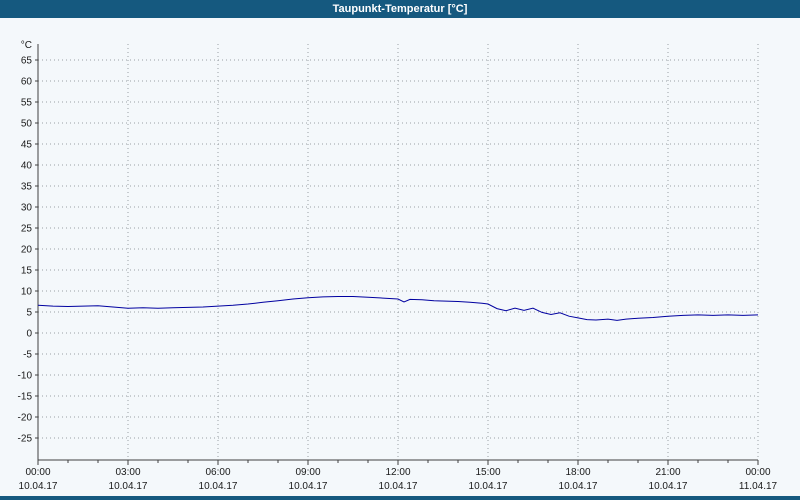 The width and height of the screenshot is (800, 500). I want to click on svg-text: 0, so click(29, 334).